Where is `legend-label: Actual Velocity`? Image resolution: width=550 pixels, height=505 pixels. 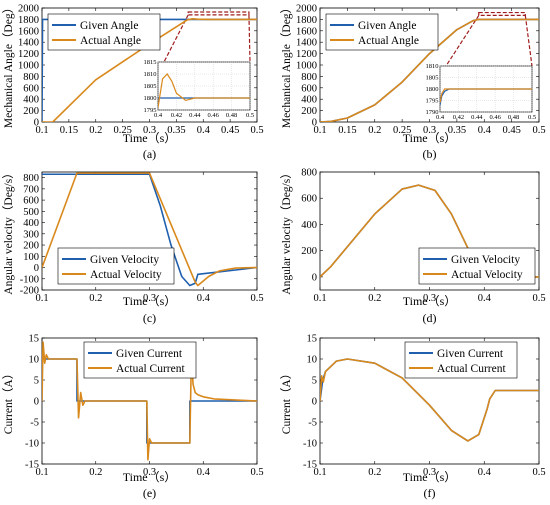
legend-label: Actual Velocity is located at coordinates (126, 275).